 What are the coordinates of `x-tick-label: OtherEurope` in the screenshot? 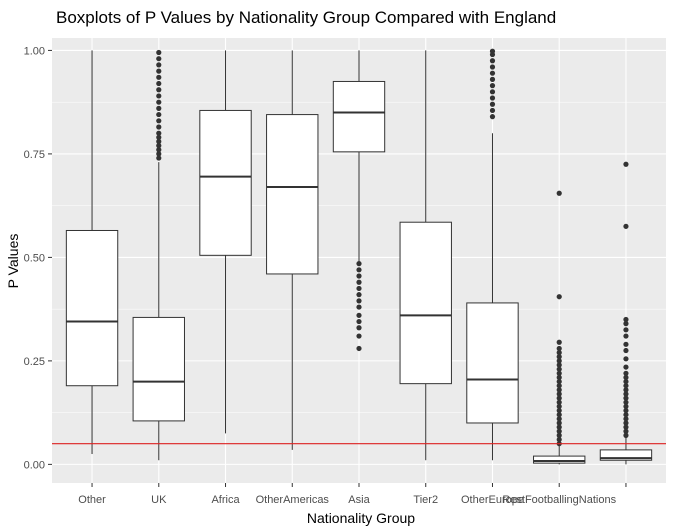 It's located at (492, 500).